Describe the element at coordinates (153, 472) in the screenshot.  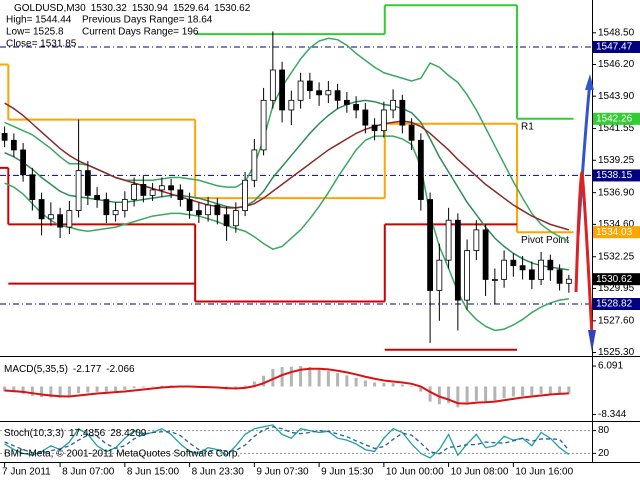
I see `x-tick-label: 8 Jun 15:00` at that location.